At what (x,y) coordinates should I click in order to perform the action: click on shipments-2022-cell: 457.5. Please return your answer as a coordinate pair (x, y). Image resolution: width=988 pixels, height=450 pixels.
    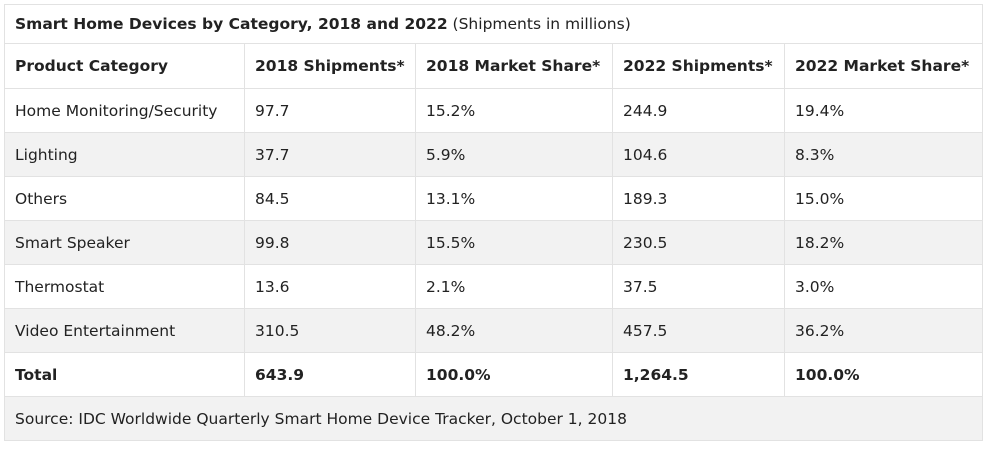
    Looking at the image, I should click on (698, 330).